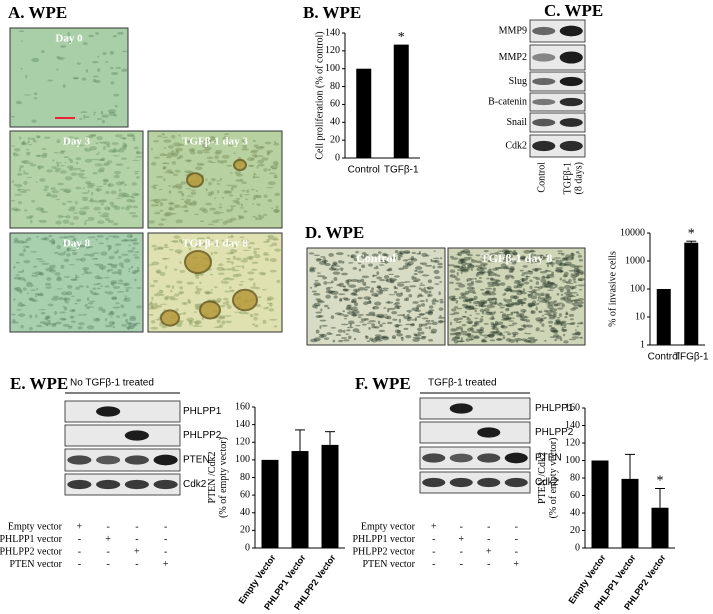 Image resolution: width=713 pixels, height=614 pixels. I want to click on cell-clump, so click(170, 318).